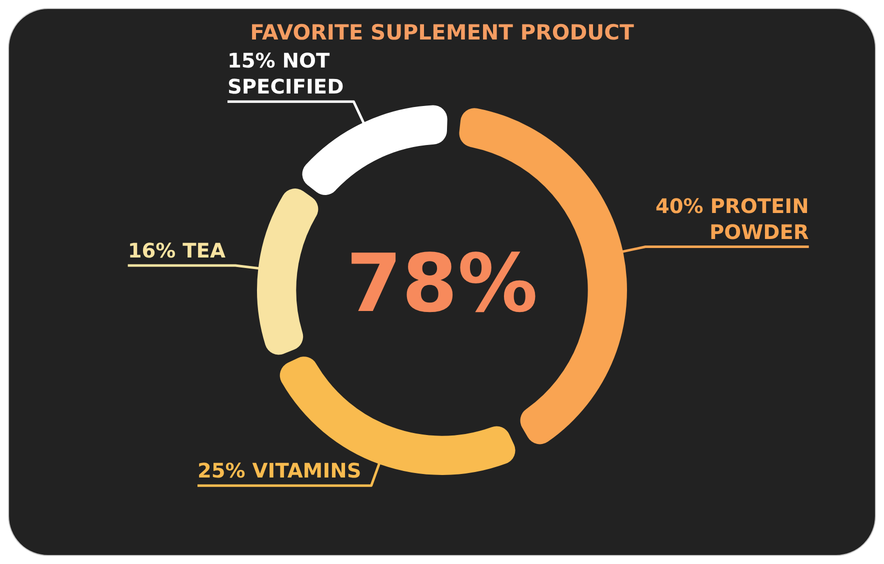 This screenshot has height=564, width=884. I want to click on slice-label: 15% NOT SPECIFIED, so click(285, 73).